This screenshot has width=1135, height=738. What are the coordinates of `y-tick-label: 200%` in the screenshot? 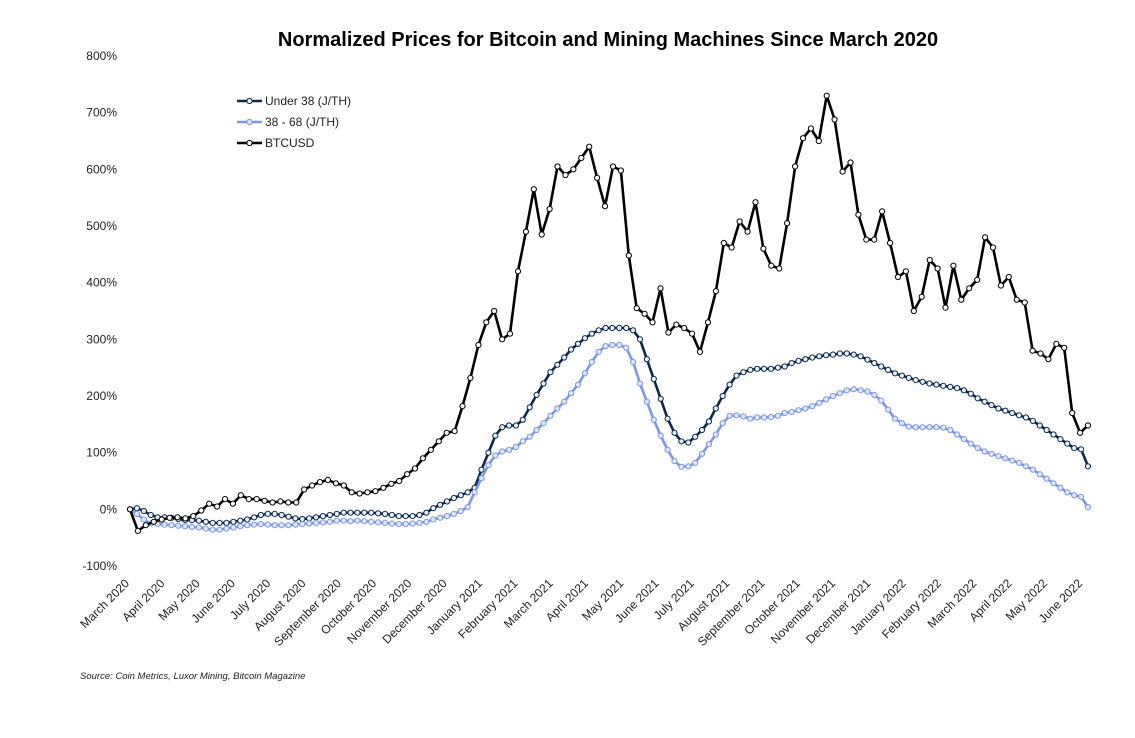 It's located at (101, 396).